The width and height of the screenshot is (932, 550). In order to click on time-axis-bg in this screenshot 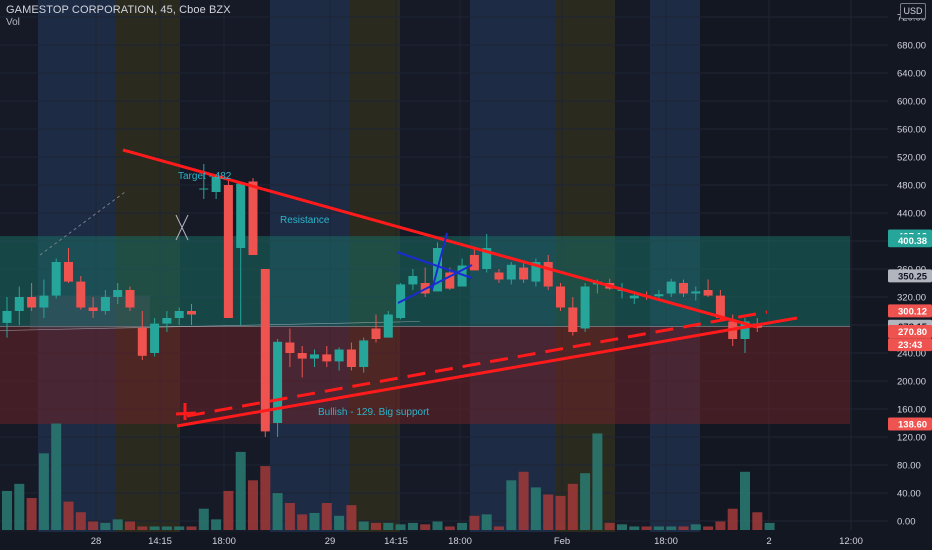, I will do `click(466, 541)`.